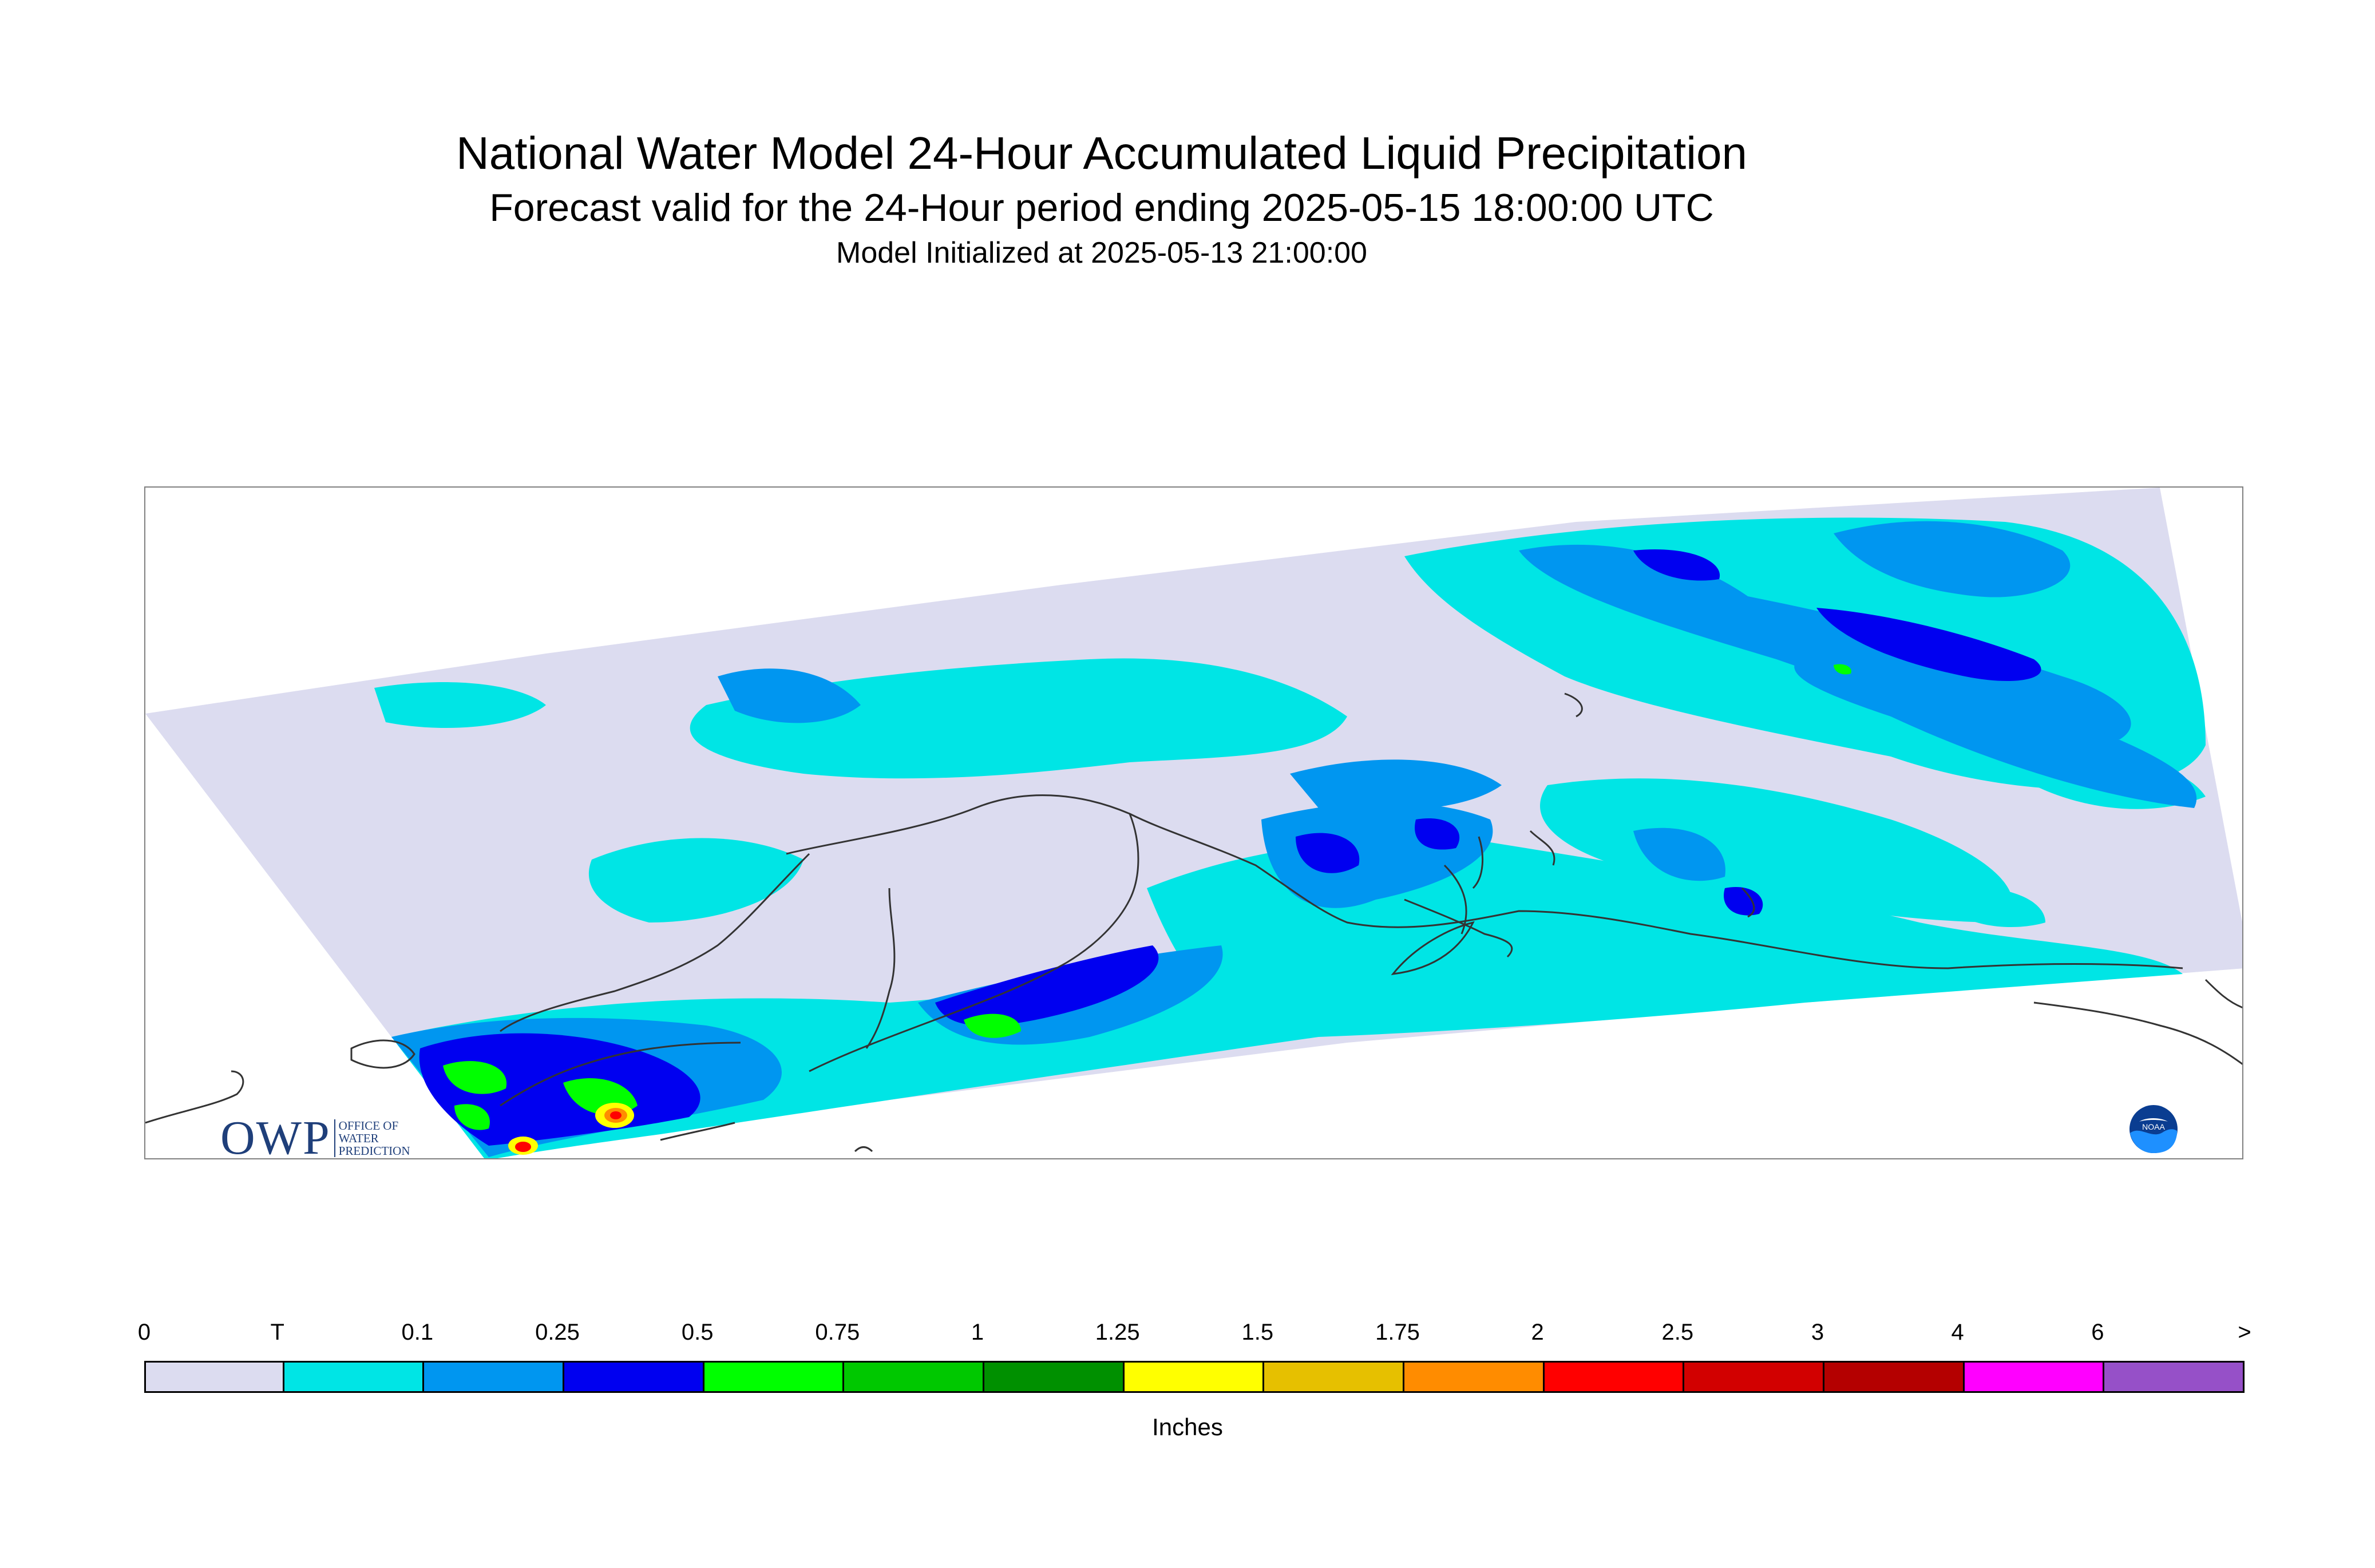  Describe the element at coordinates (275, 1138) in the screenshot. I see `owp-logo-text: OWP` at that location.